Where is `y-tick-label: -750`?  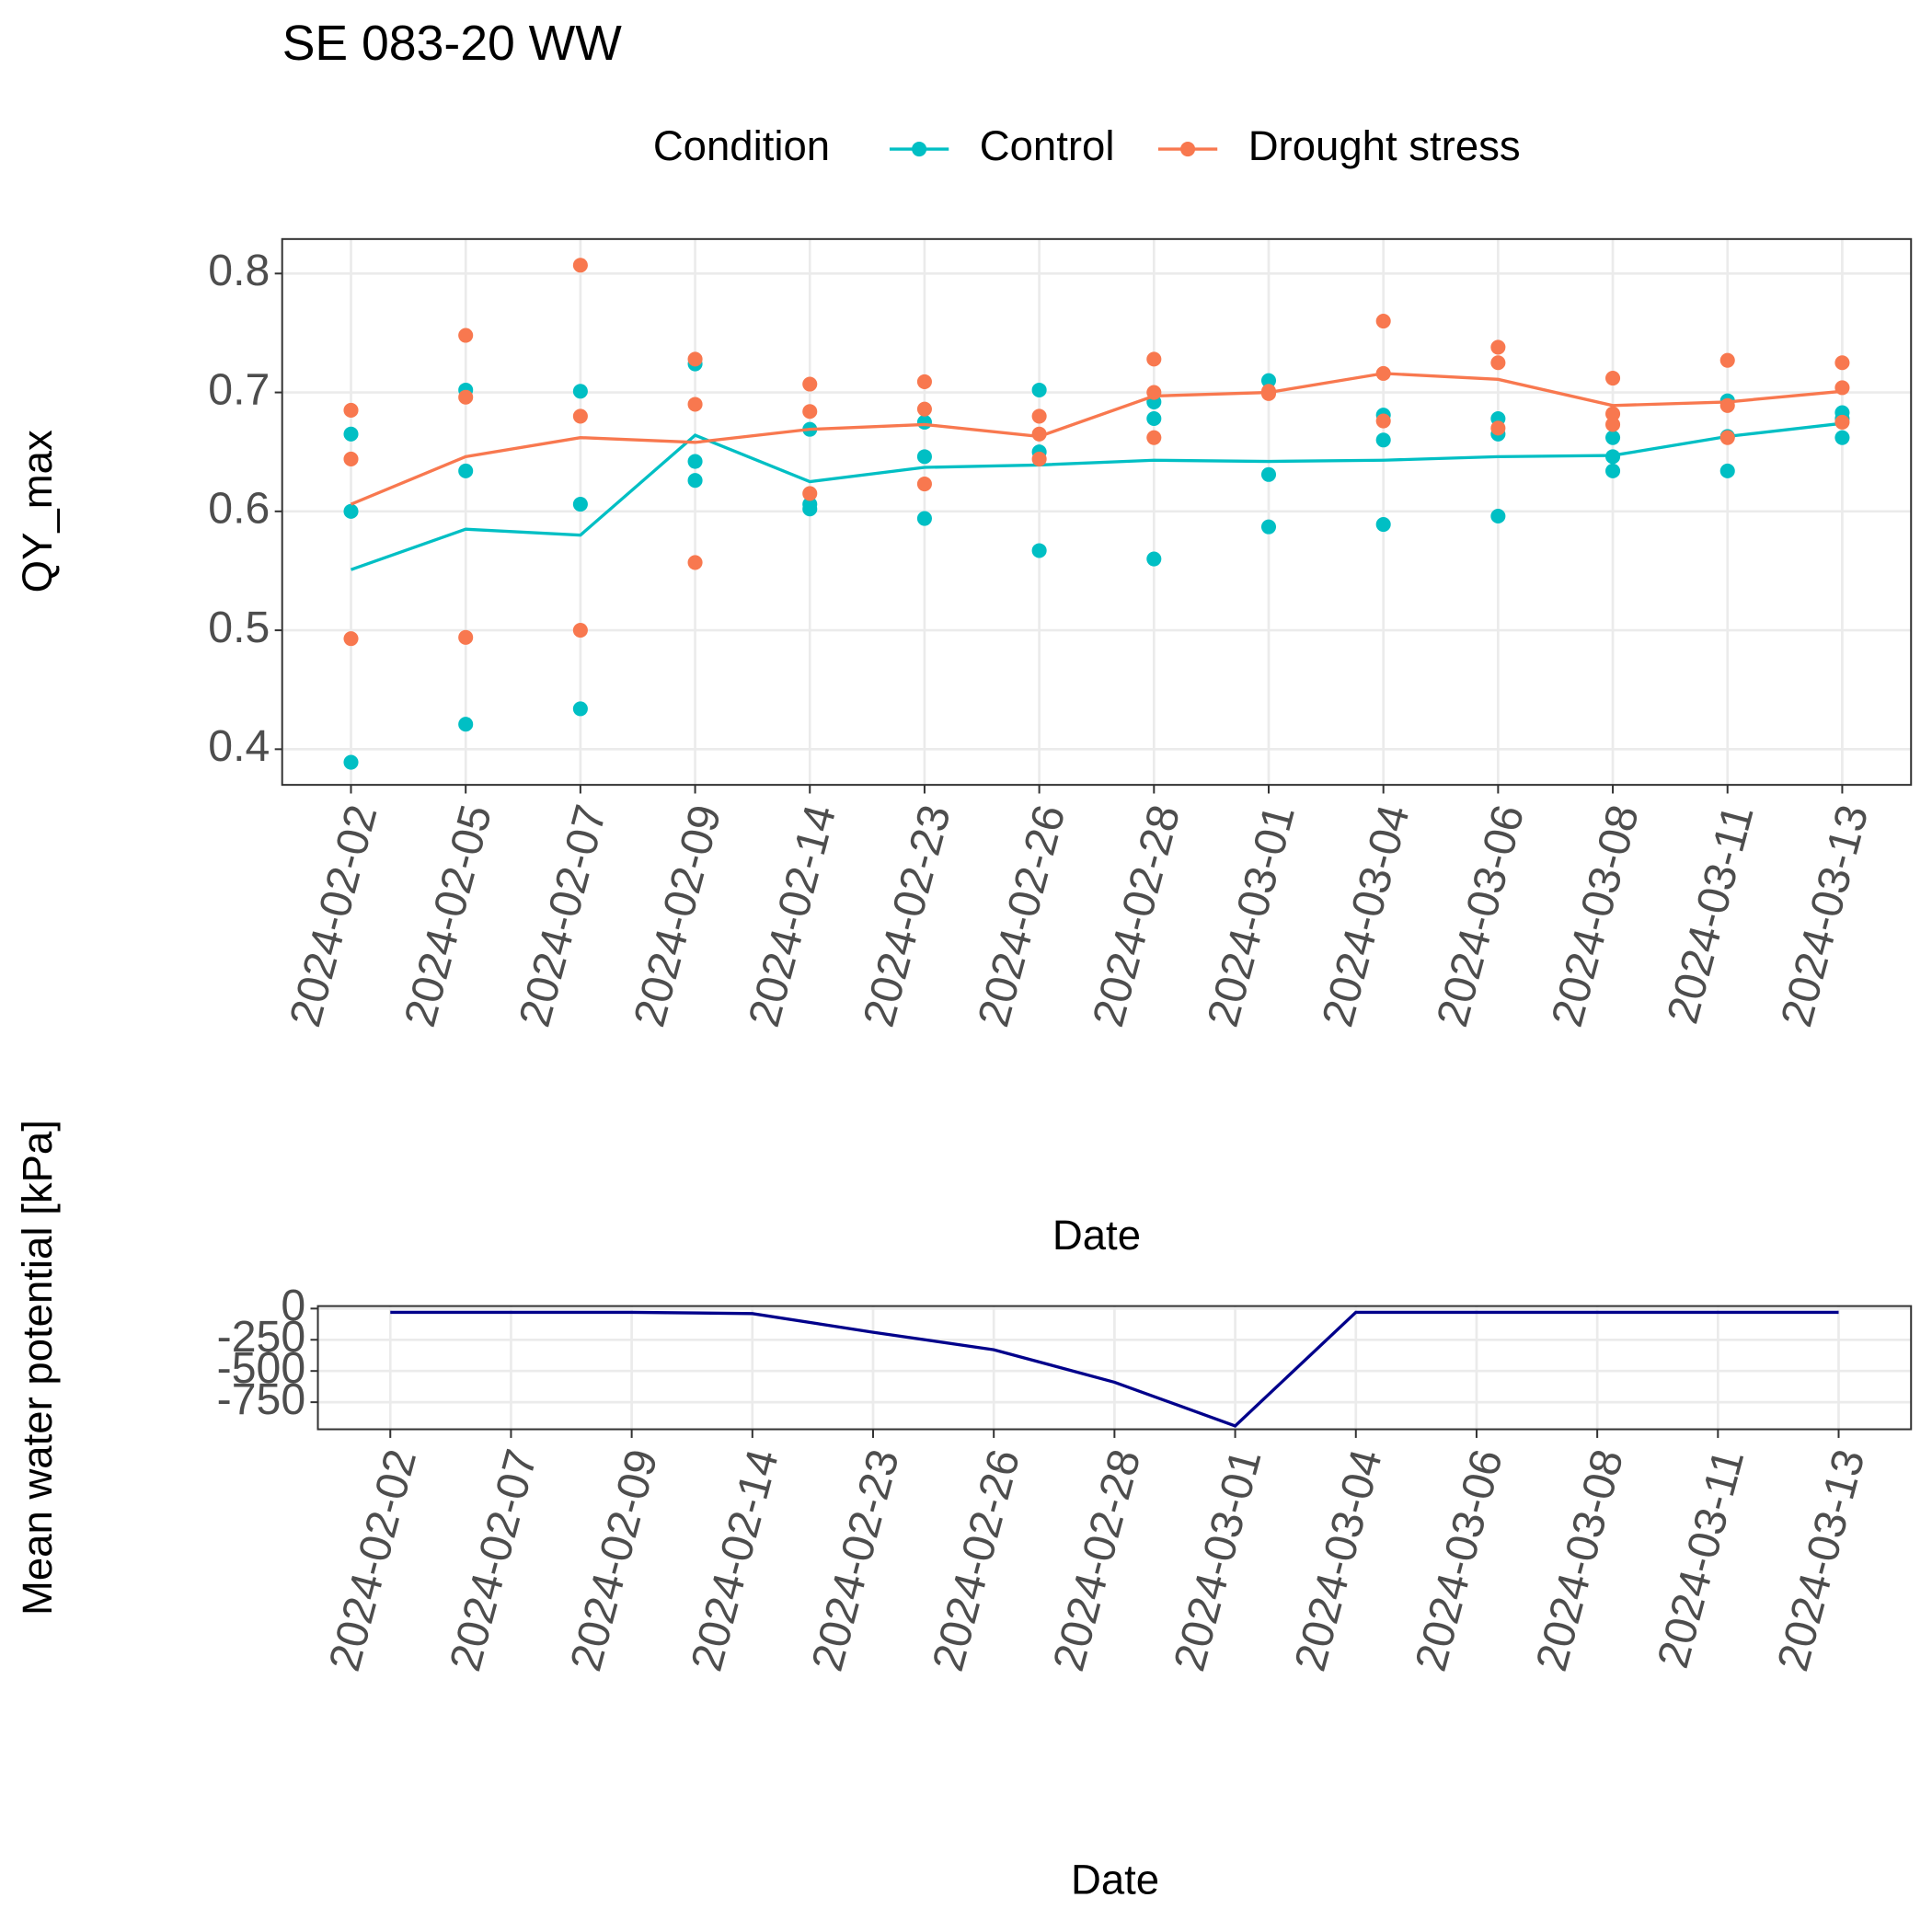
y-tick-label: -750 is located at coordinates (261, 1399).